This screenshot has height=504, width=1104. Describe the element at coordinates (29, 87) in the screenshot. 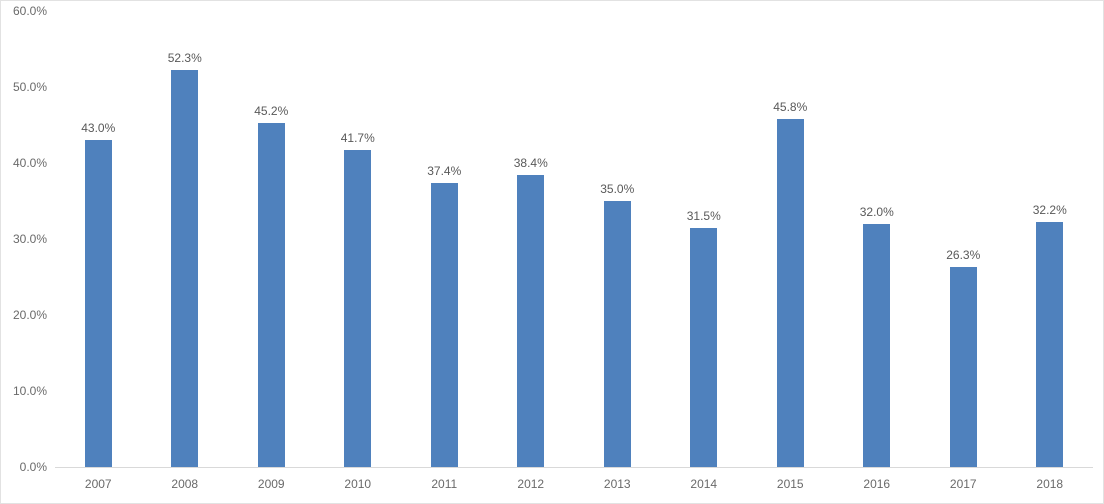

I see `y-axis-tick-label: 50.0%` at that location.